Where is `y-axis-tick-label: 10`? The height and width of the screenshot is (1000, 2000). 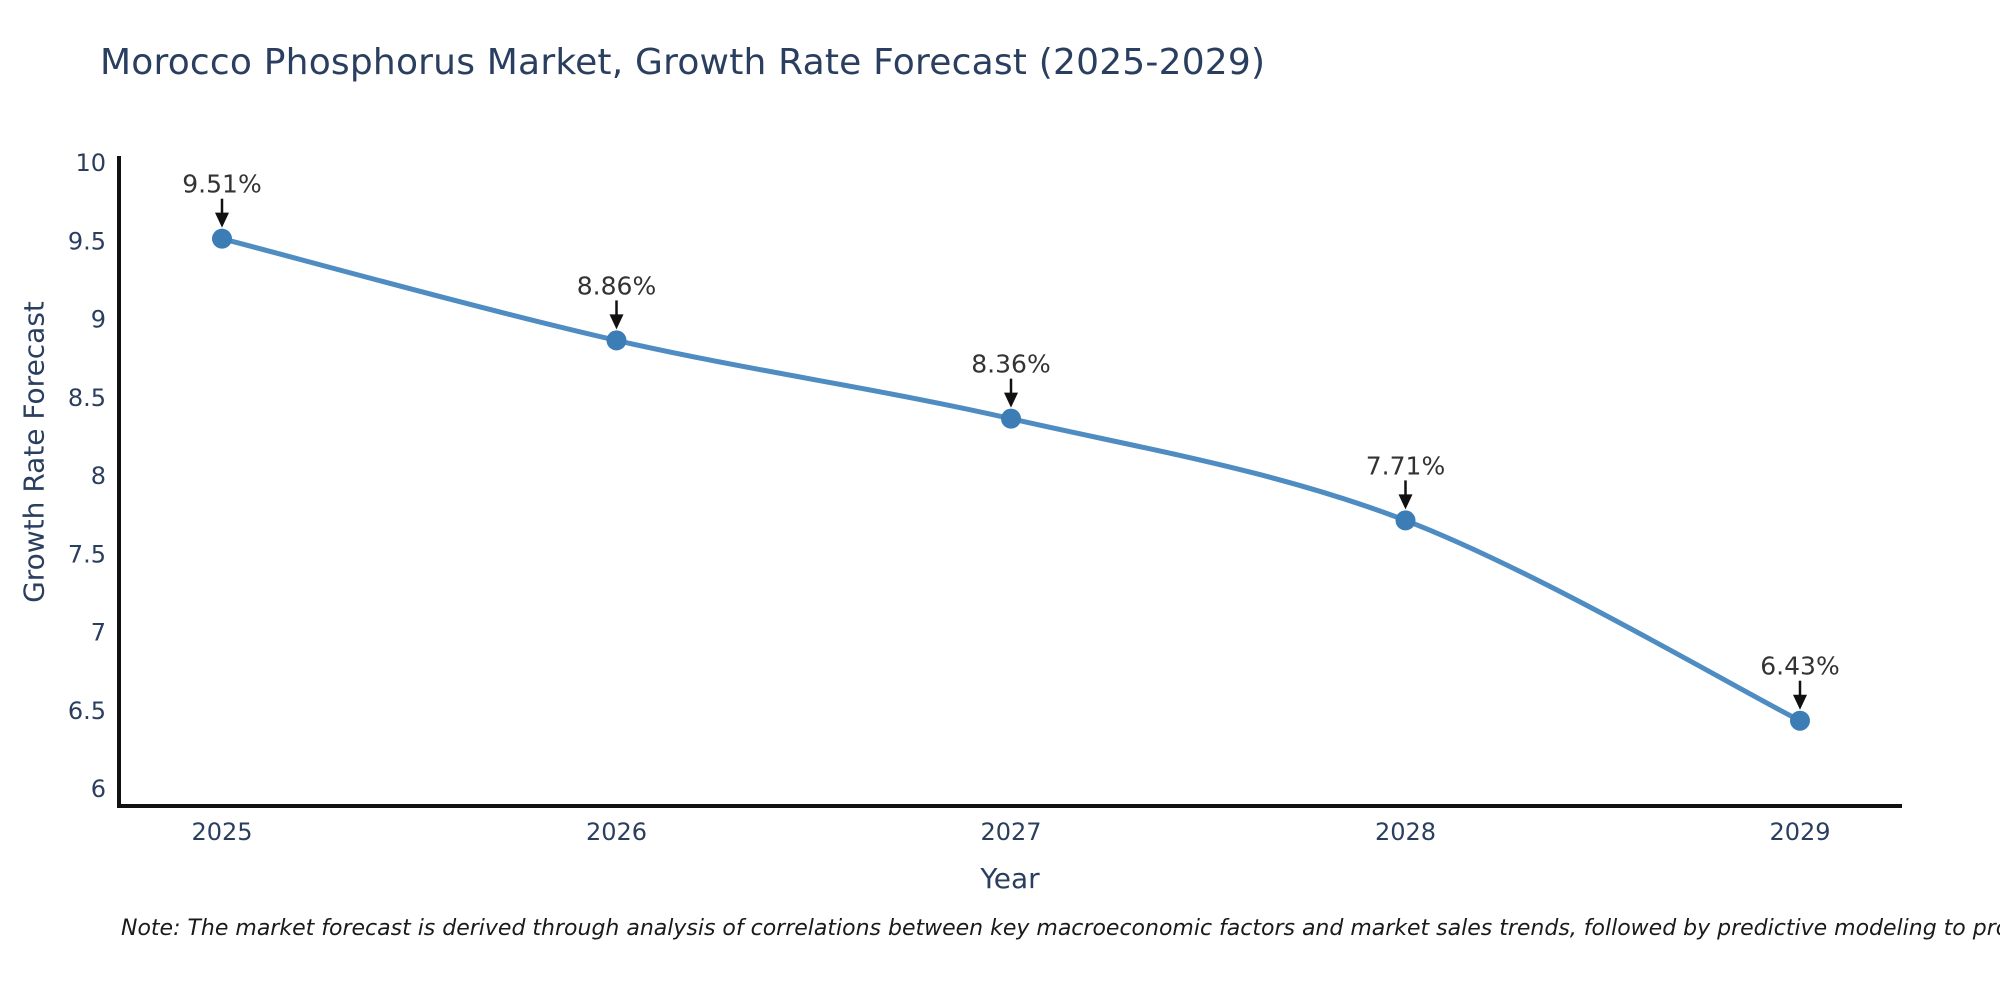 y-axis-tick-label: 10 is located at coordinates (90, 163).